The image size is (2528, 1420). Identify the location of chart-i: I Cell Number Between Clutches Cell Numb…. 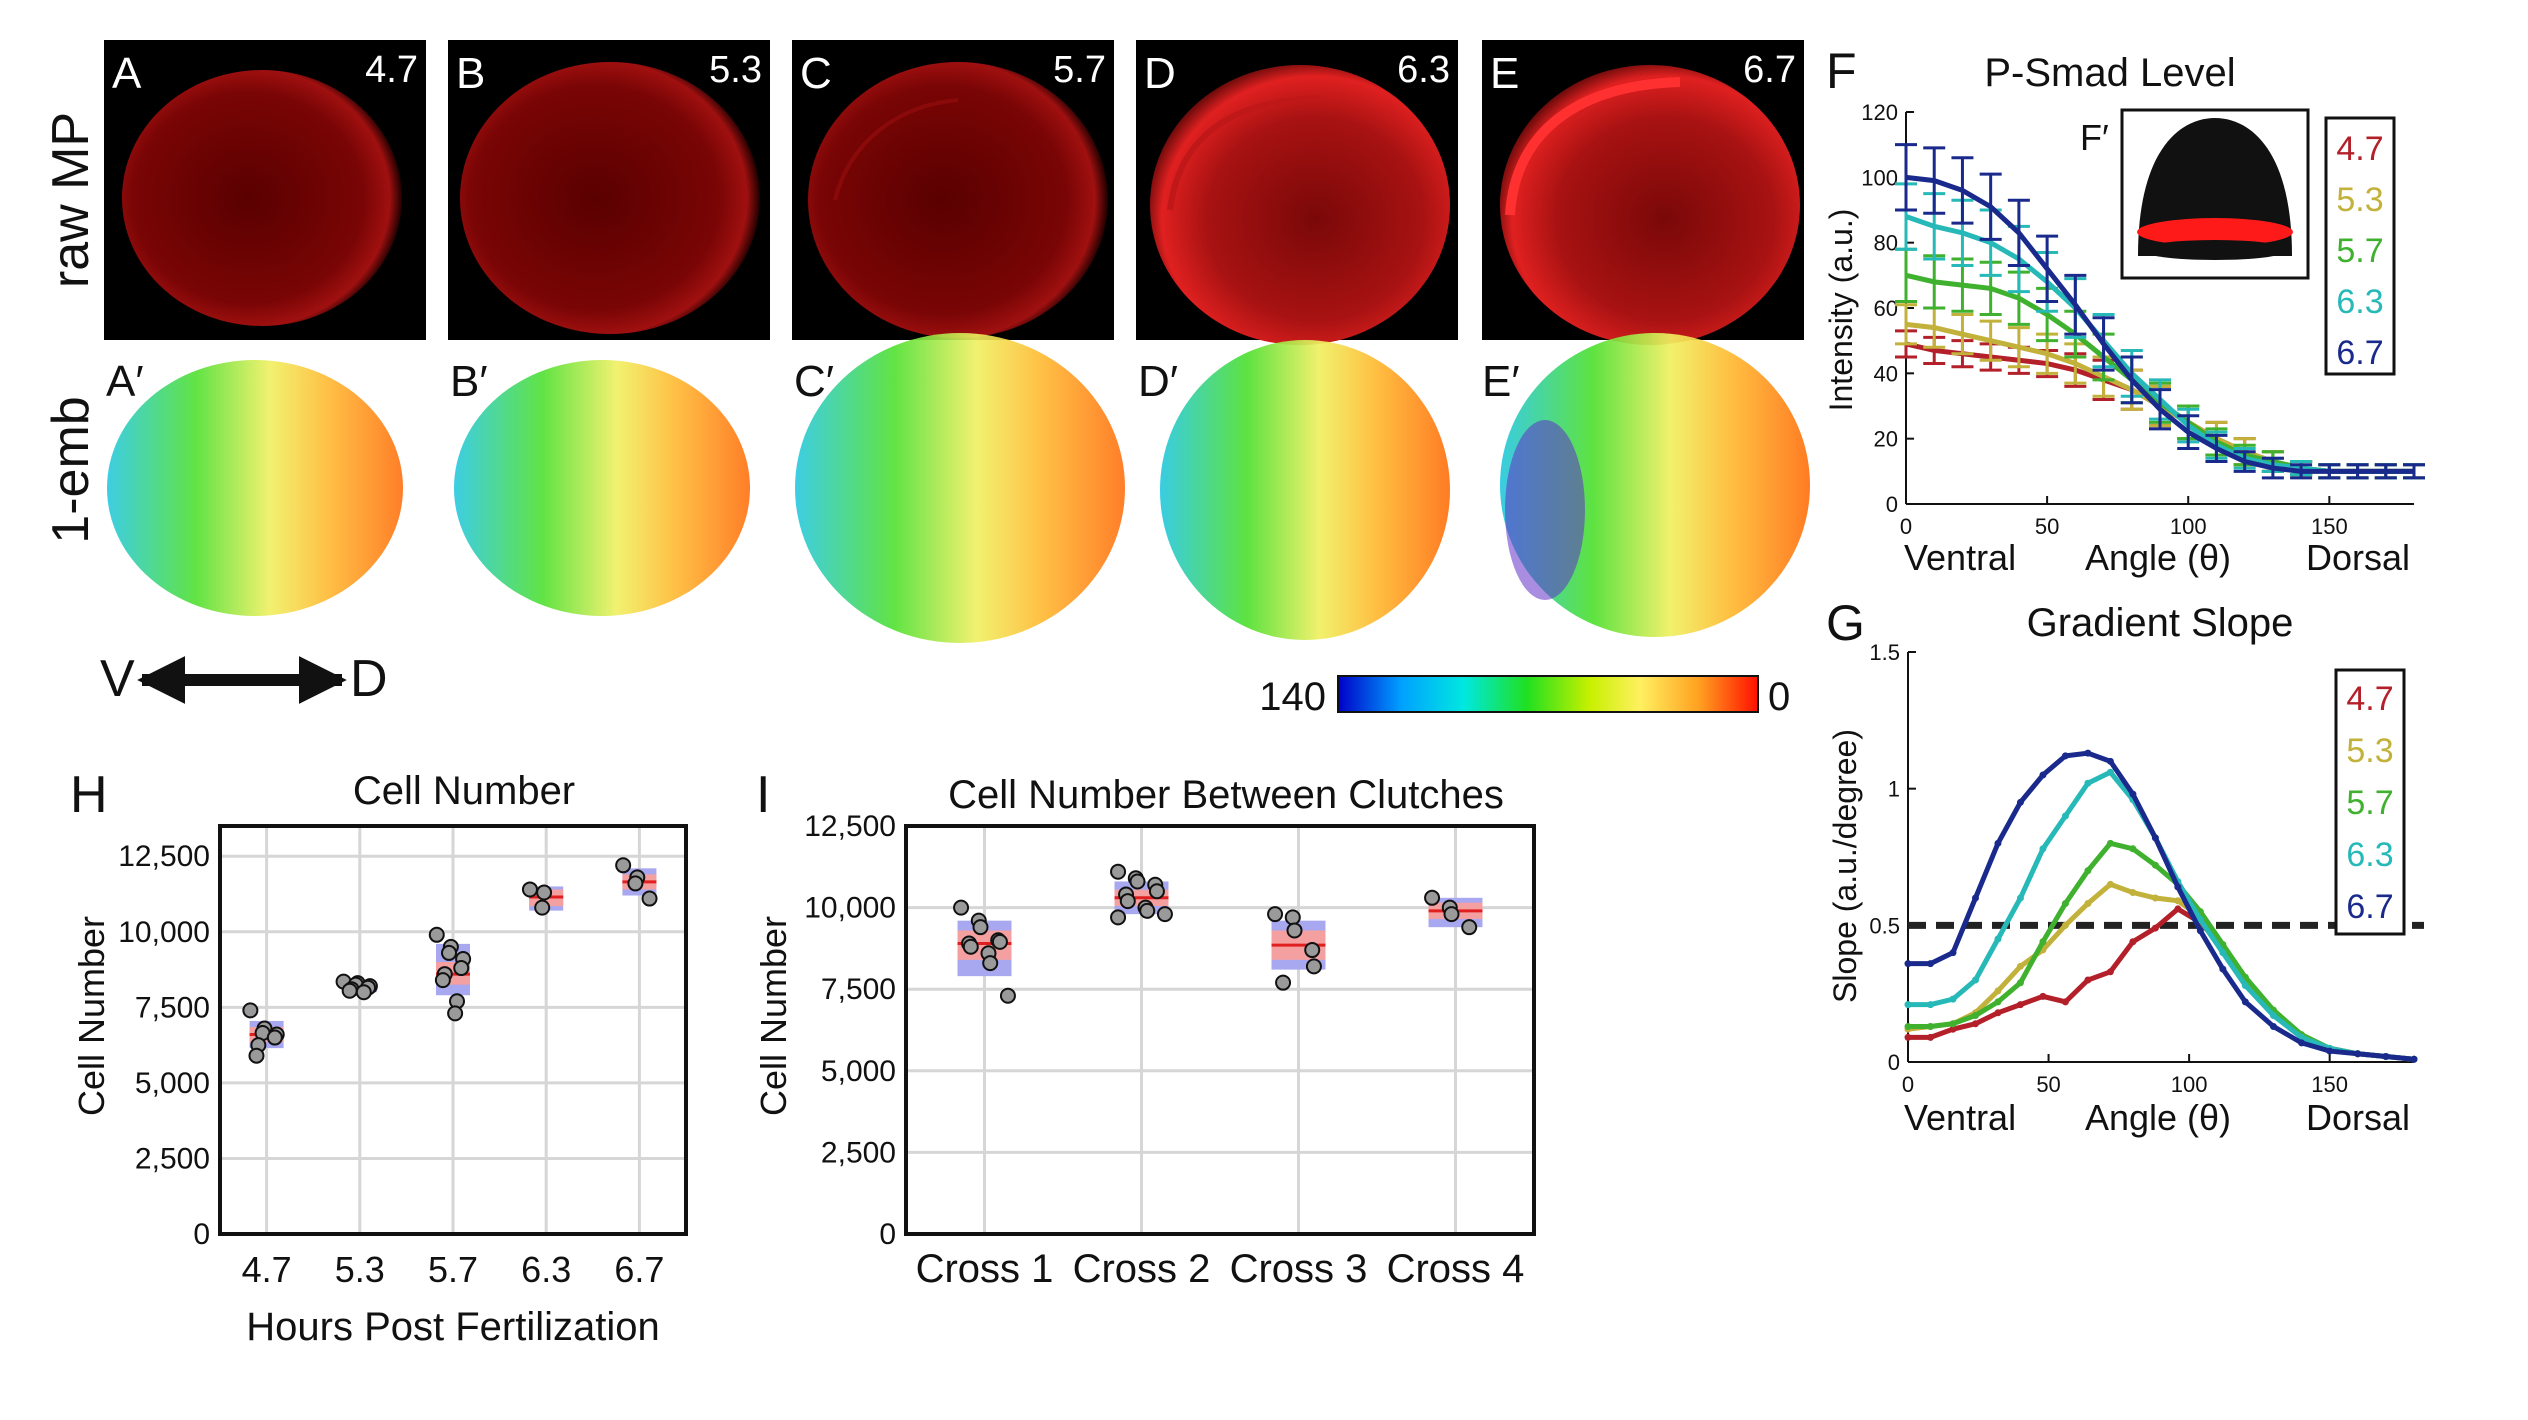
(1144, 1028).